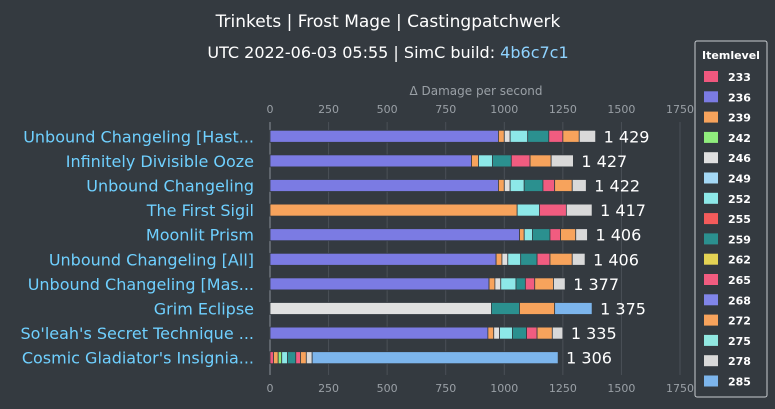 This screenshot has width=775, height=409. What do you see at coordinates (727, 341) in the screenshot?
I see `legend-item: 275` at bounding box center [727, 341].